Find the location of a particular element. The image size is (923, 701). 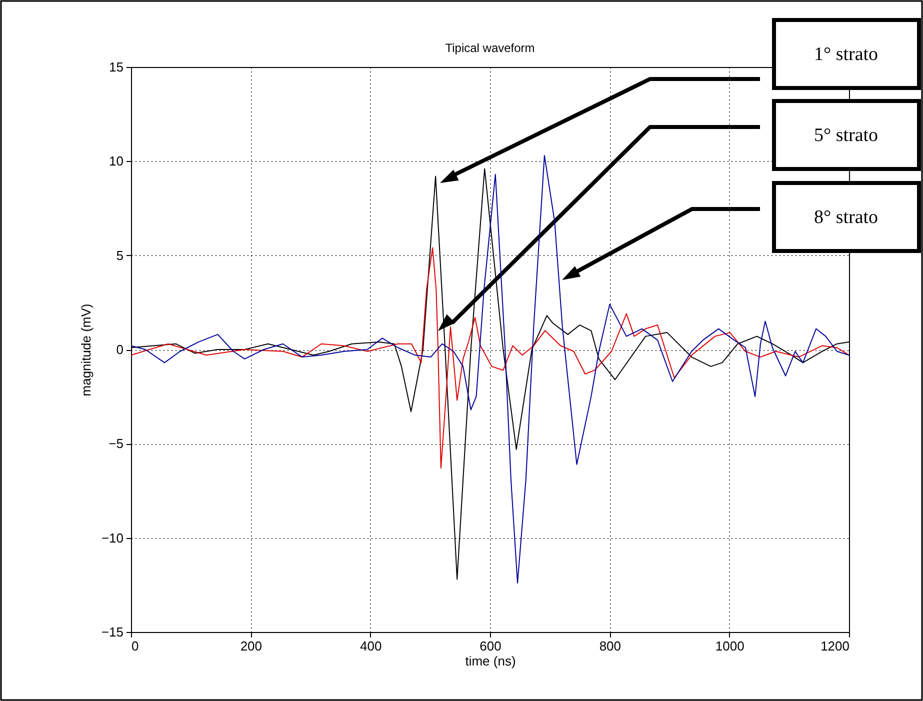

y-tick-label: 15 is located at coordinates (116, 67).